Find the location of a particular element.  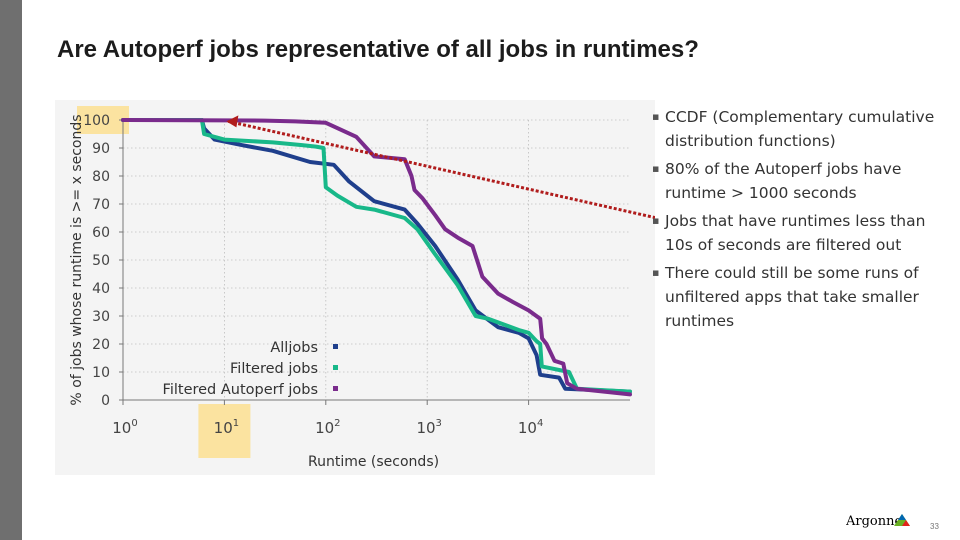

y-tick-label: 20 is located at coordinates (101, 345).